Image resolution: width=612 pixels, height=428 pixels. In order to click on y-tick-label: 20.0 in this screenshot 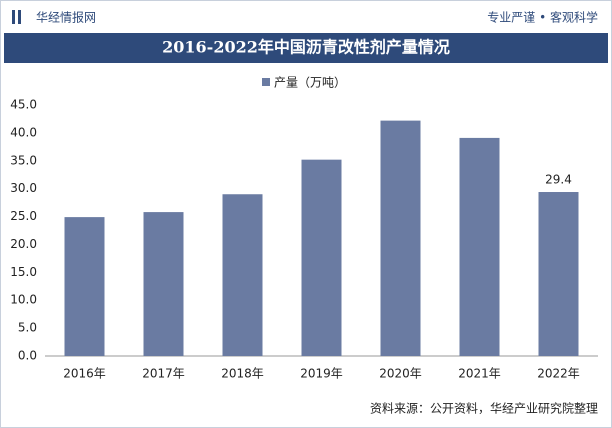, I will do `click(23, 244)`.